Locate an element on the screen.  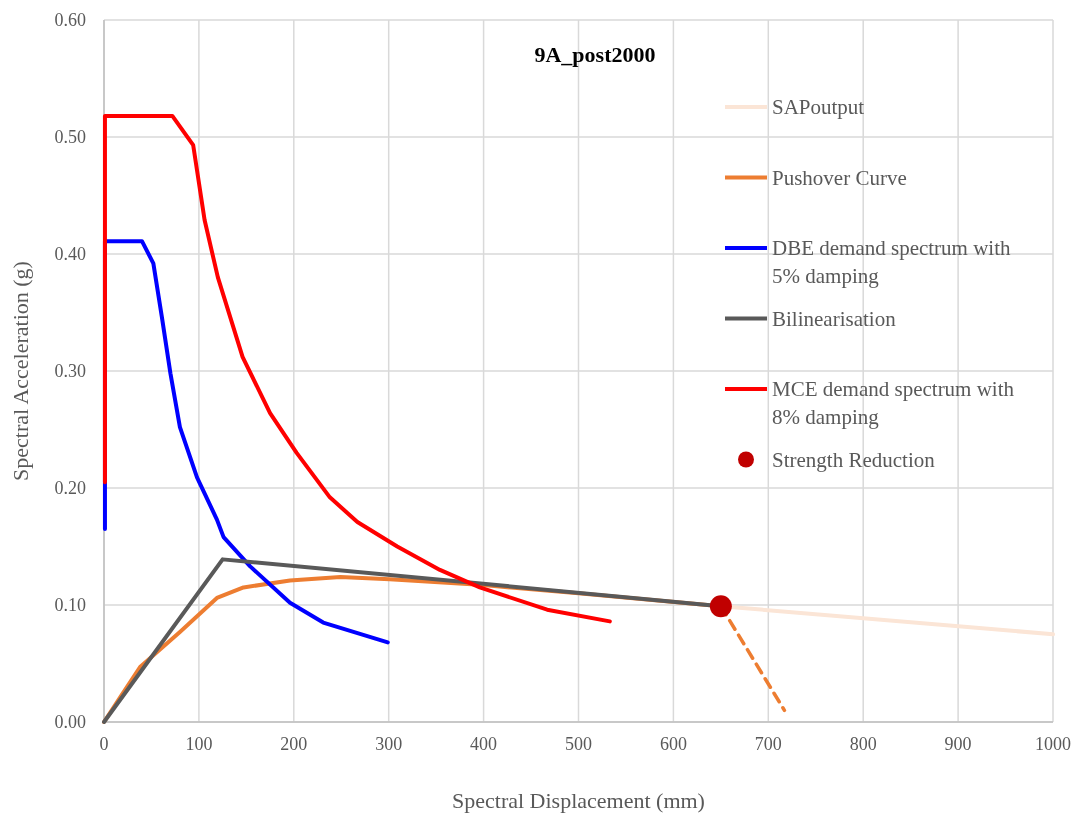
legend-label: Pushover Curve is located at coordinates (839, 177).